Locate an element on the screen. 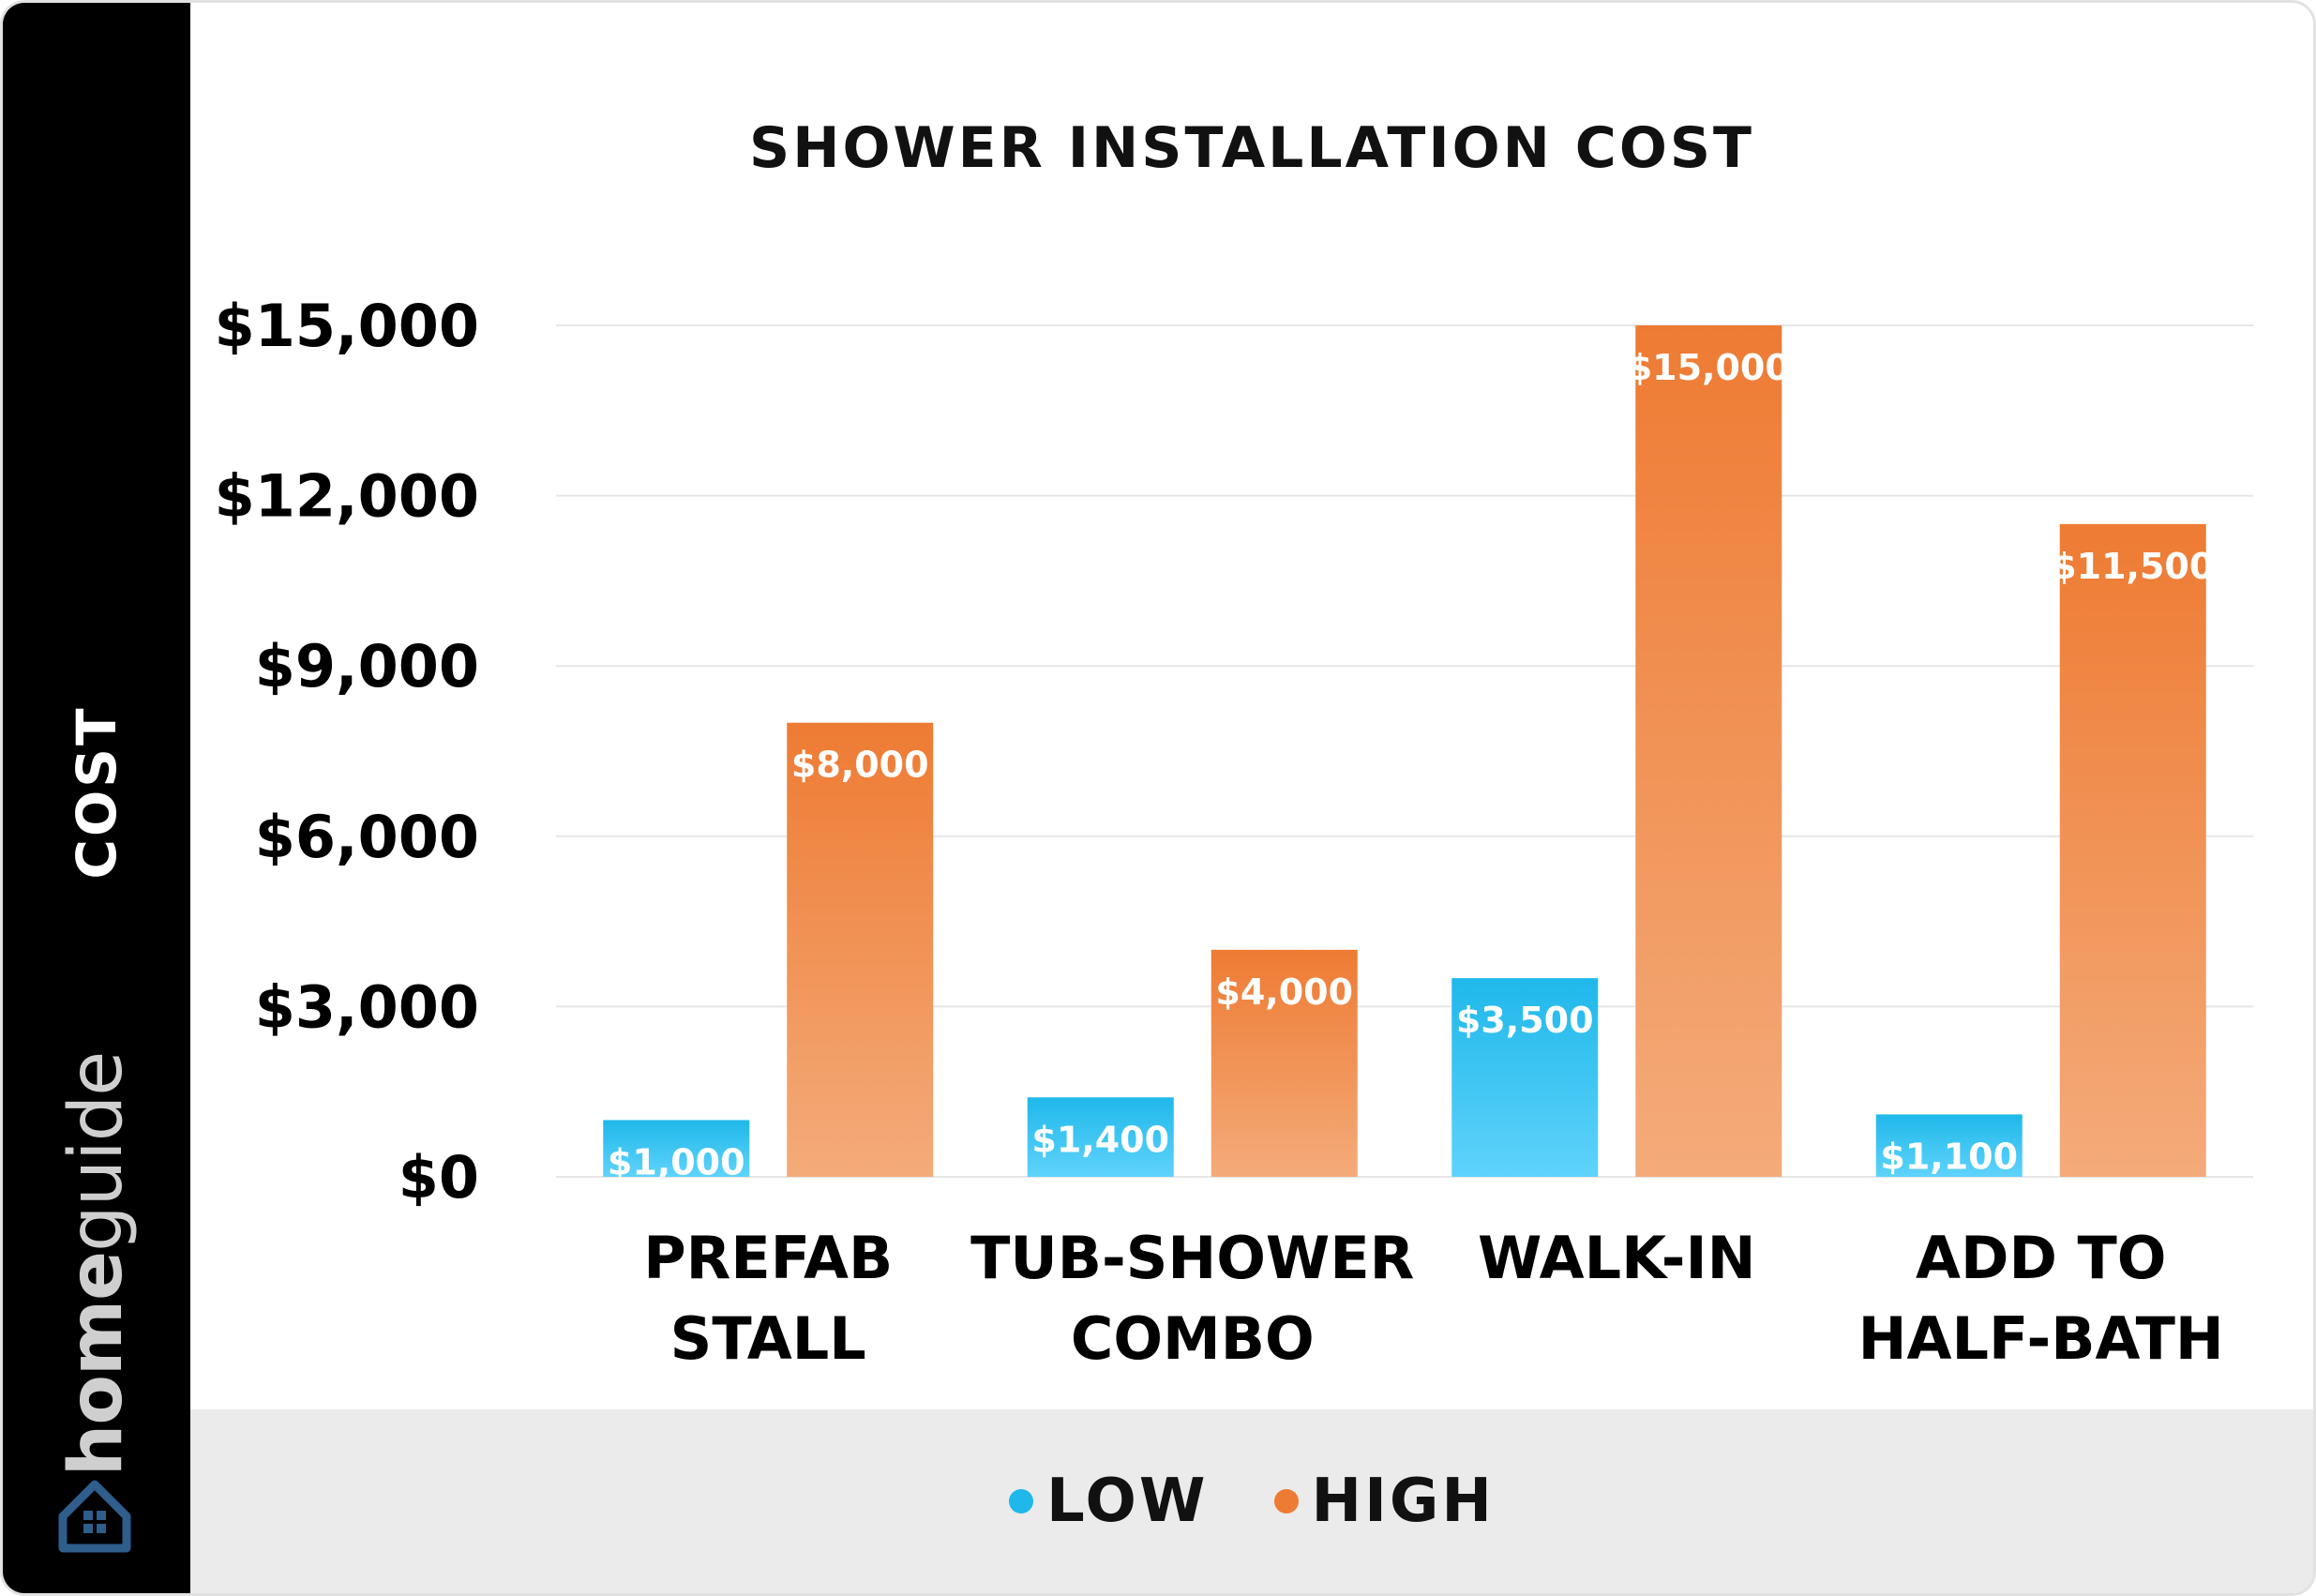 This screenshot has height=1596, width=2316. x-category-label: COMBO is located at coordinates (1193, 1338).